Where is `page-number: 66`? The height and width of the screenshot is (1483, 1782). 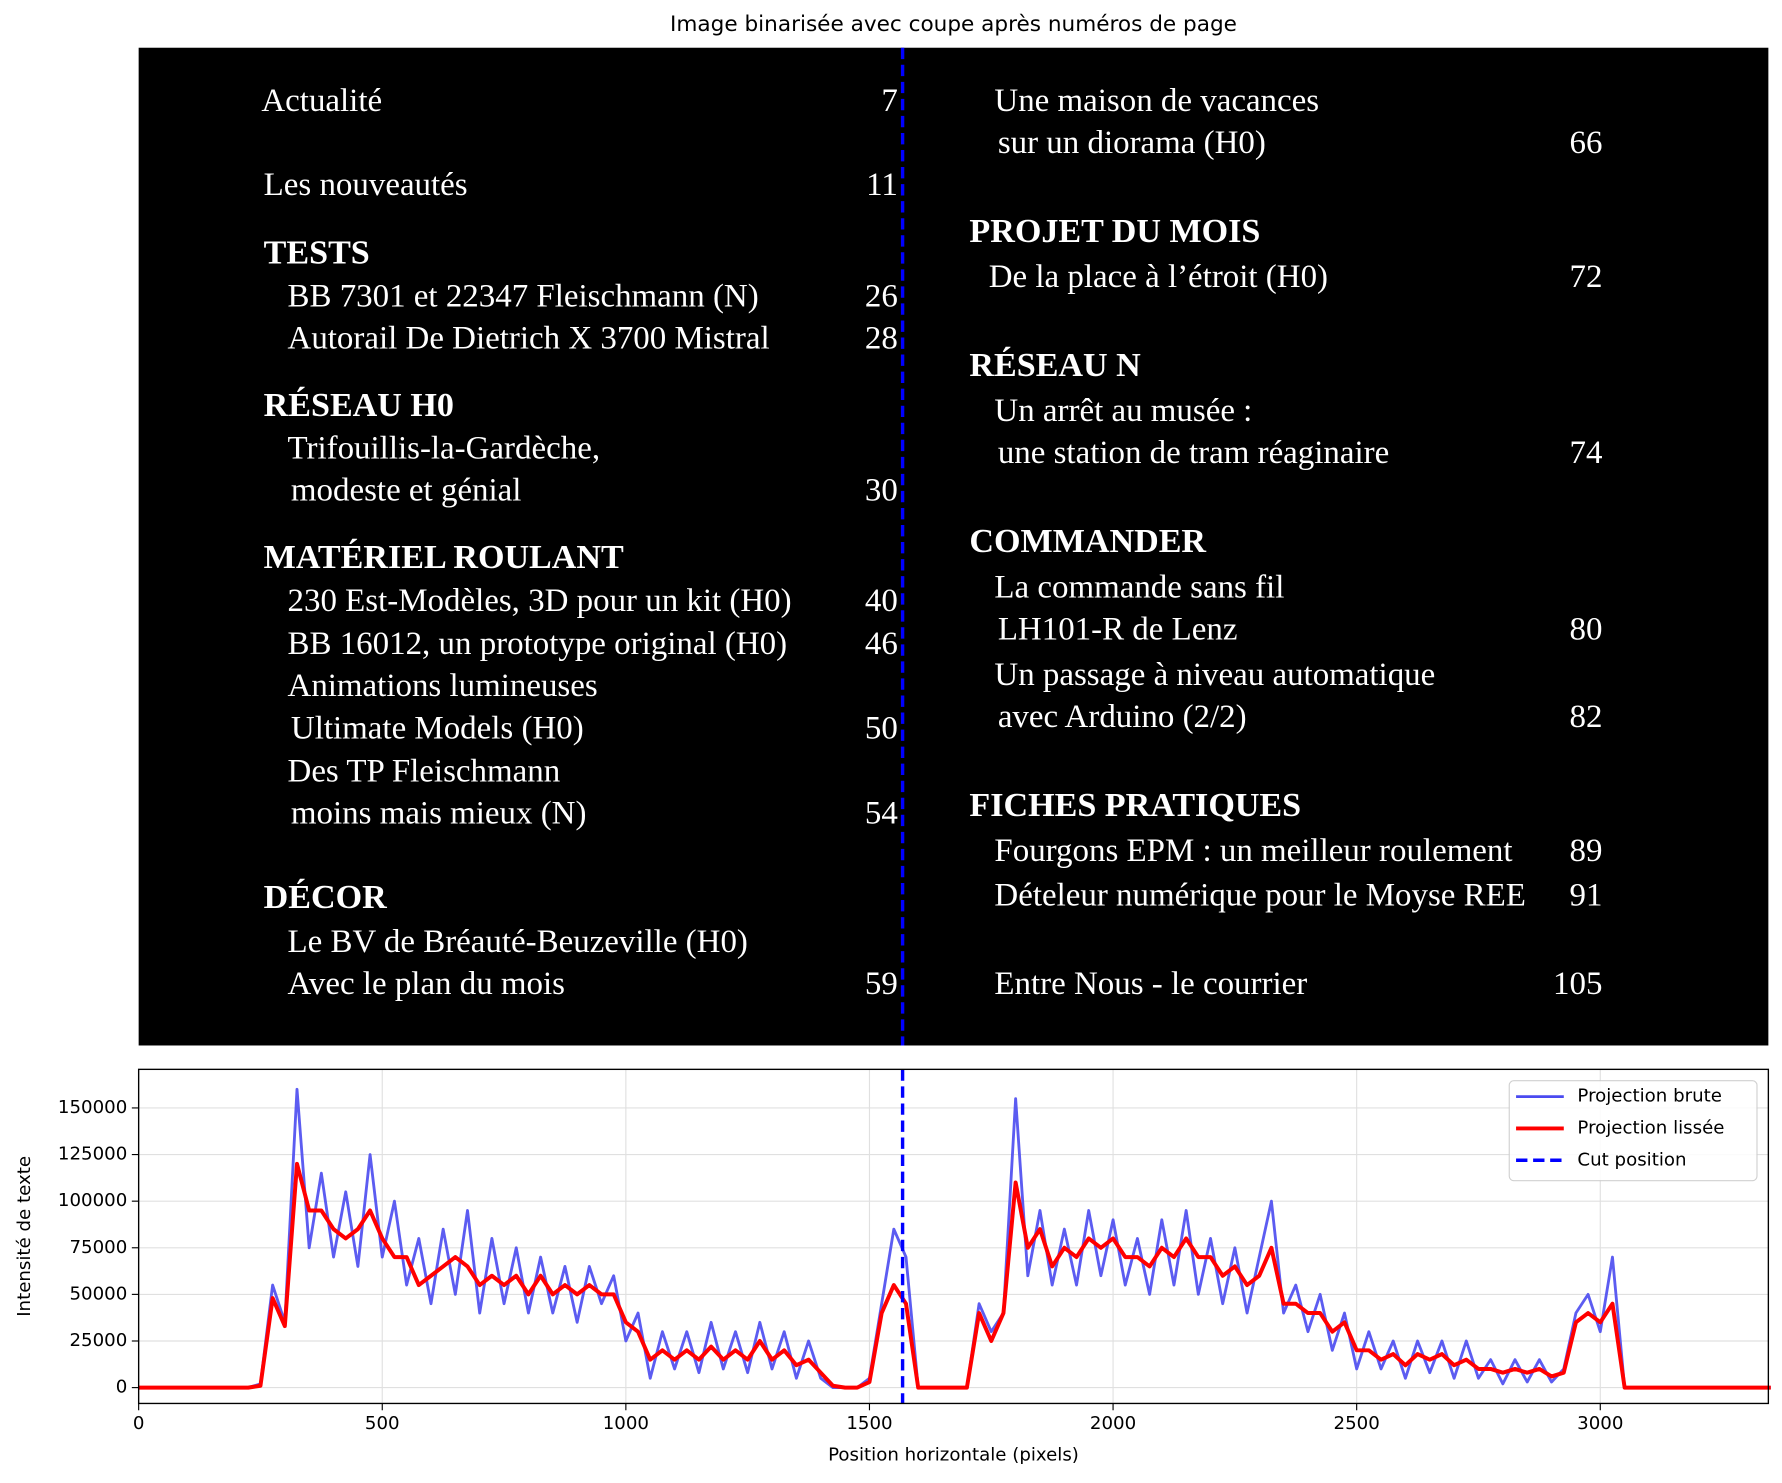
page-number: 66 is located at coordinates (1585, 143).